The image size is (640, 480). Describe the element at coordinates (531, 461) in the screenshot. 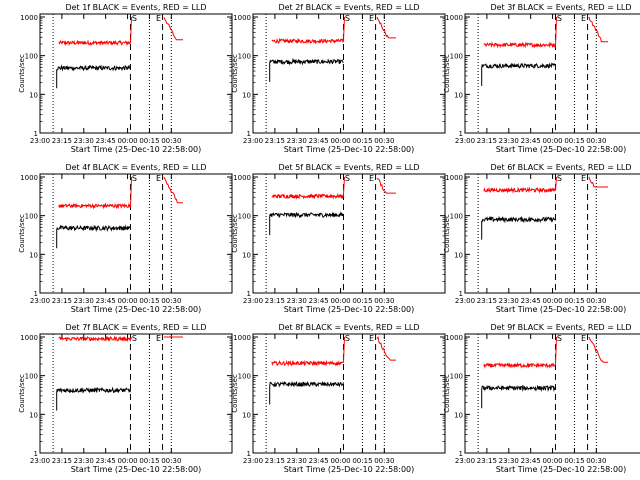

I see `panel-9-x-tick-label: 23:45` at that location.